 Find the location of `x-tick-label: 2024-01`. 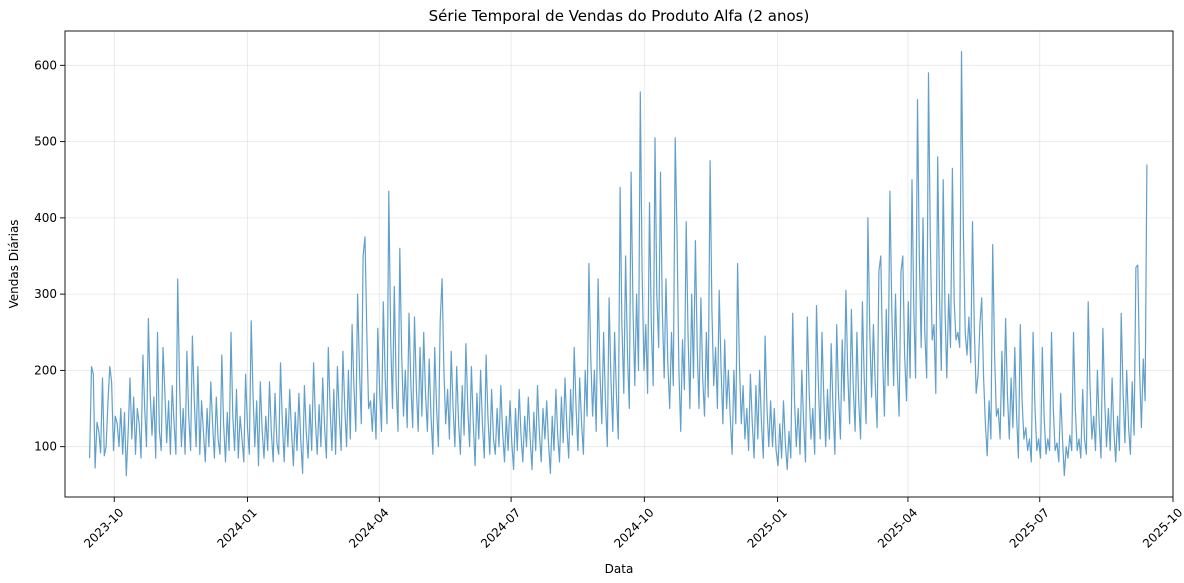

x-tick-label: 2024-01 is located at coordinates (236, 527).